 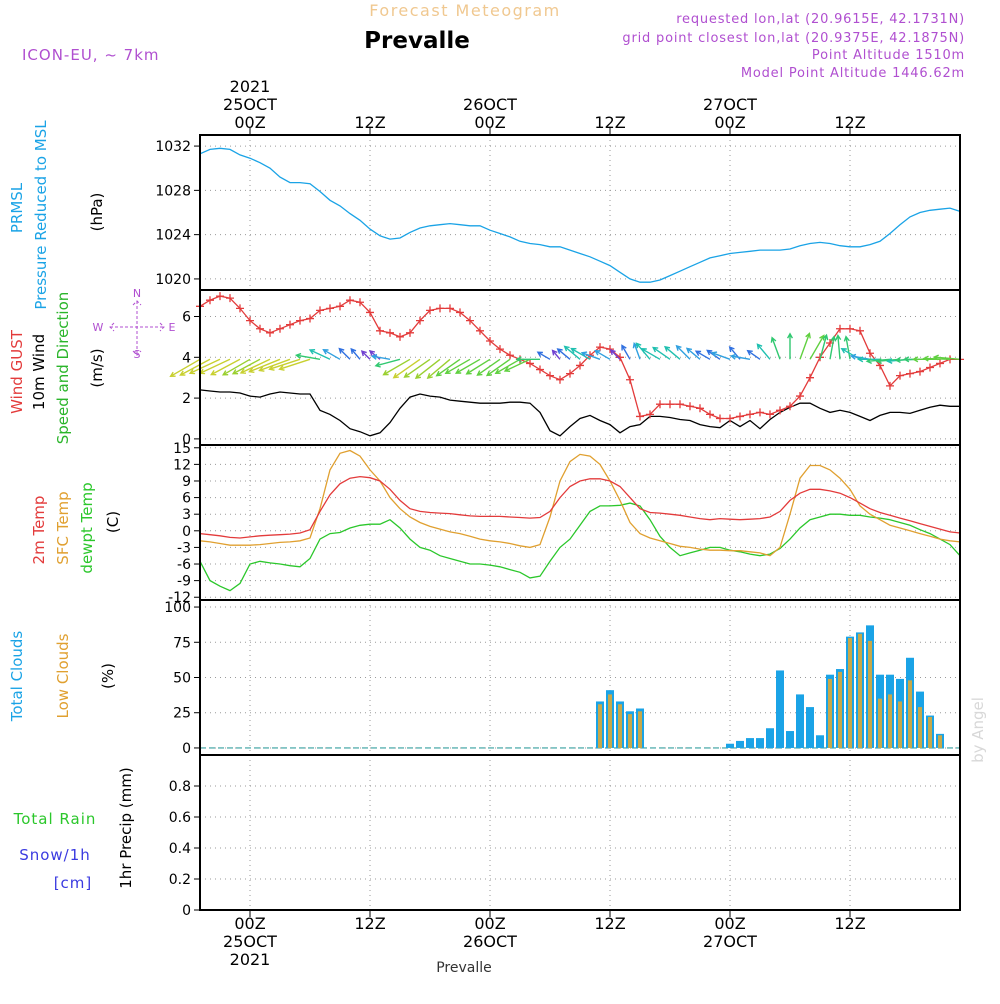 What do you see at coordinates (137, 328) in the screenshot?
I see `compass-arrows` at bounding box center [137, 328].